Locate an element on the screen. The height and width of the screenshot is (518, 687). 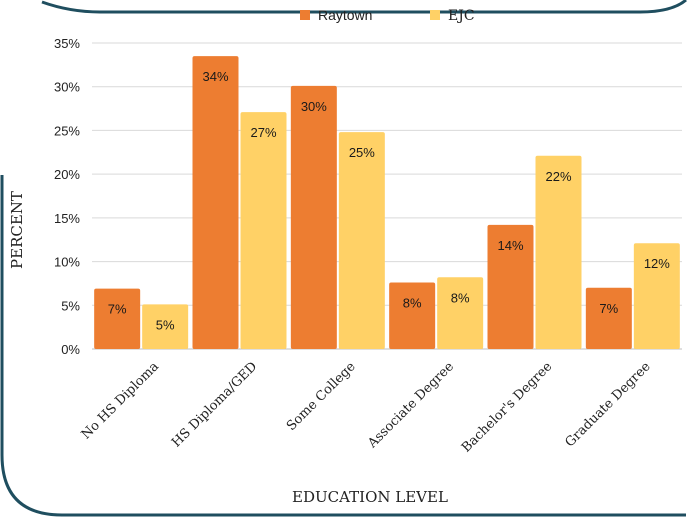
x-category-label: Associate Degree is located at coordinates (410, 405).